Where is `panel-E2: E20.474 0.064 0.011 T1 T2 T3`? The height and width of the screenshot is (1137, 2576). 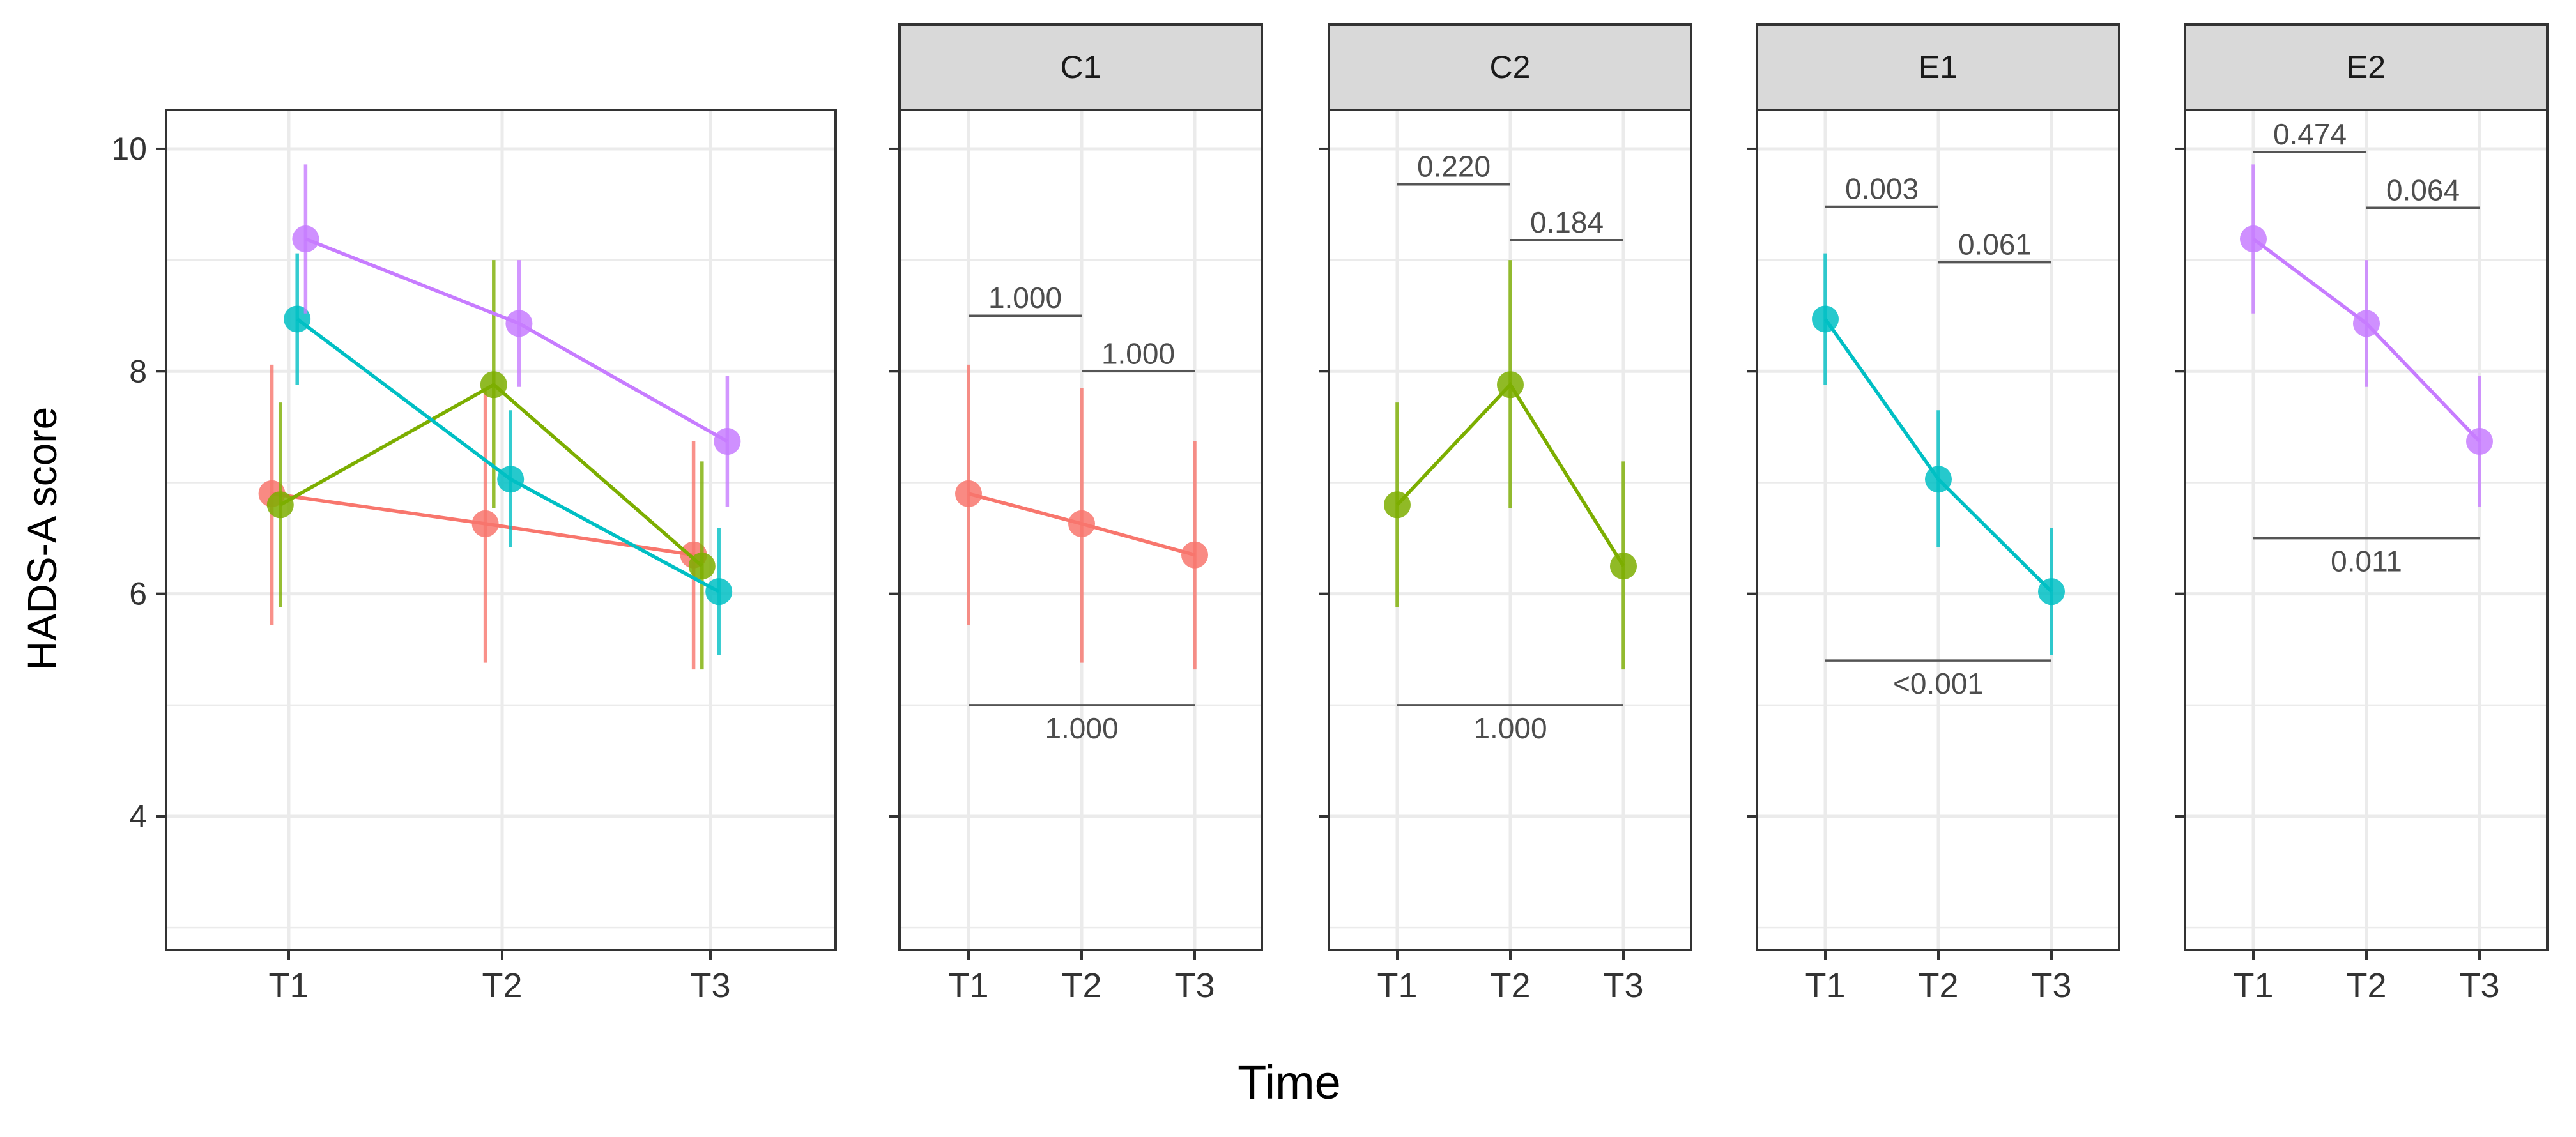
panel-E2: E20.474 0.064 0.011 T1 T2 T3 is located at coordinates (2362, 514).